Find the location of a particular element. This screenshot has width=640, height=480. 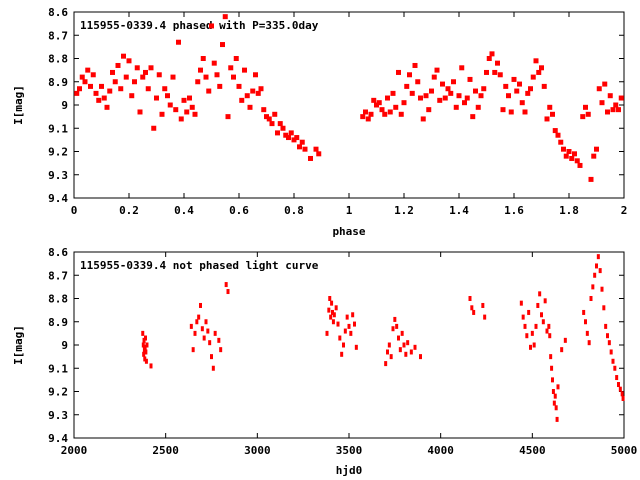

x-tick-label: 2000 is located at coordinates (74, 450).